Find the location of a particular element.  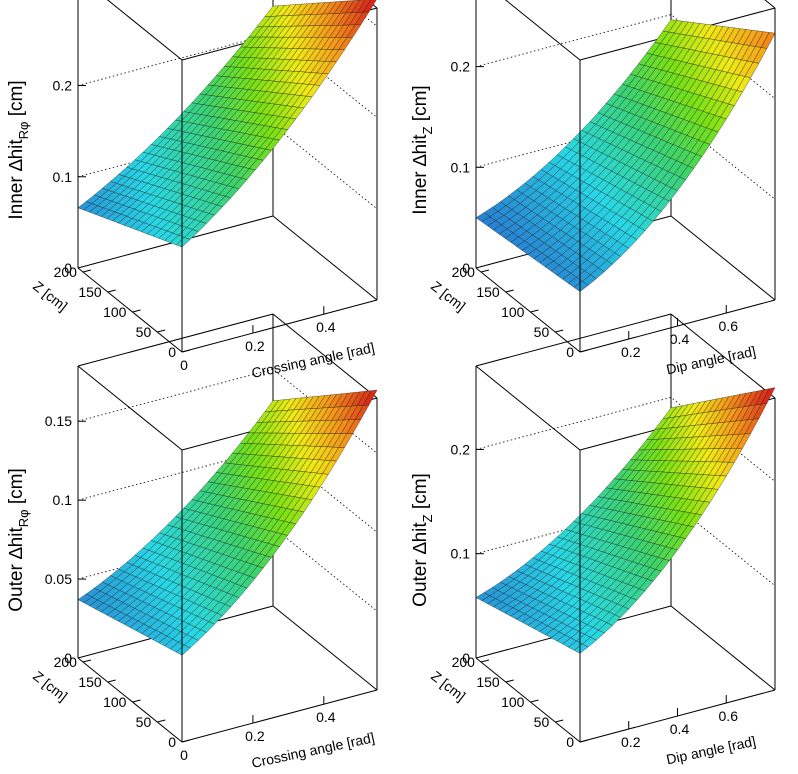

z-axis-title-subscript: Rφ is located at coordinates (23, 518).